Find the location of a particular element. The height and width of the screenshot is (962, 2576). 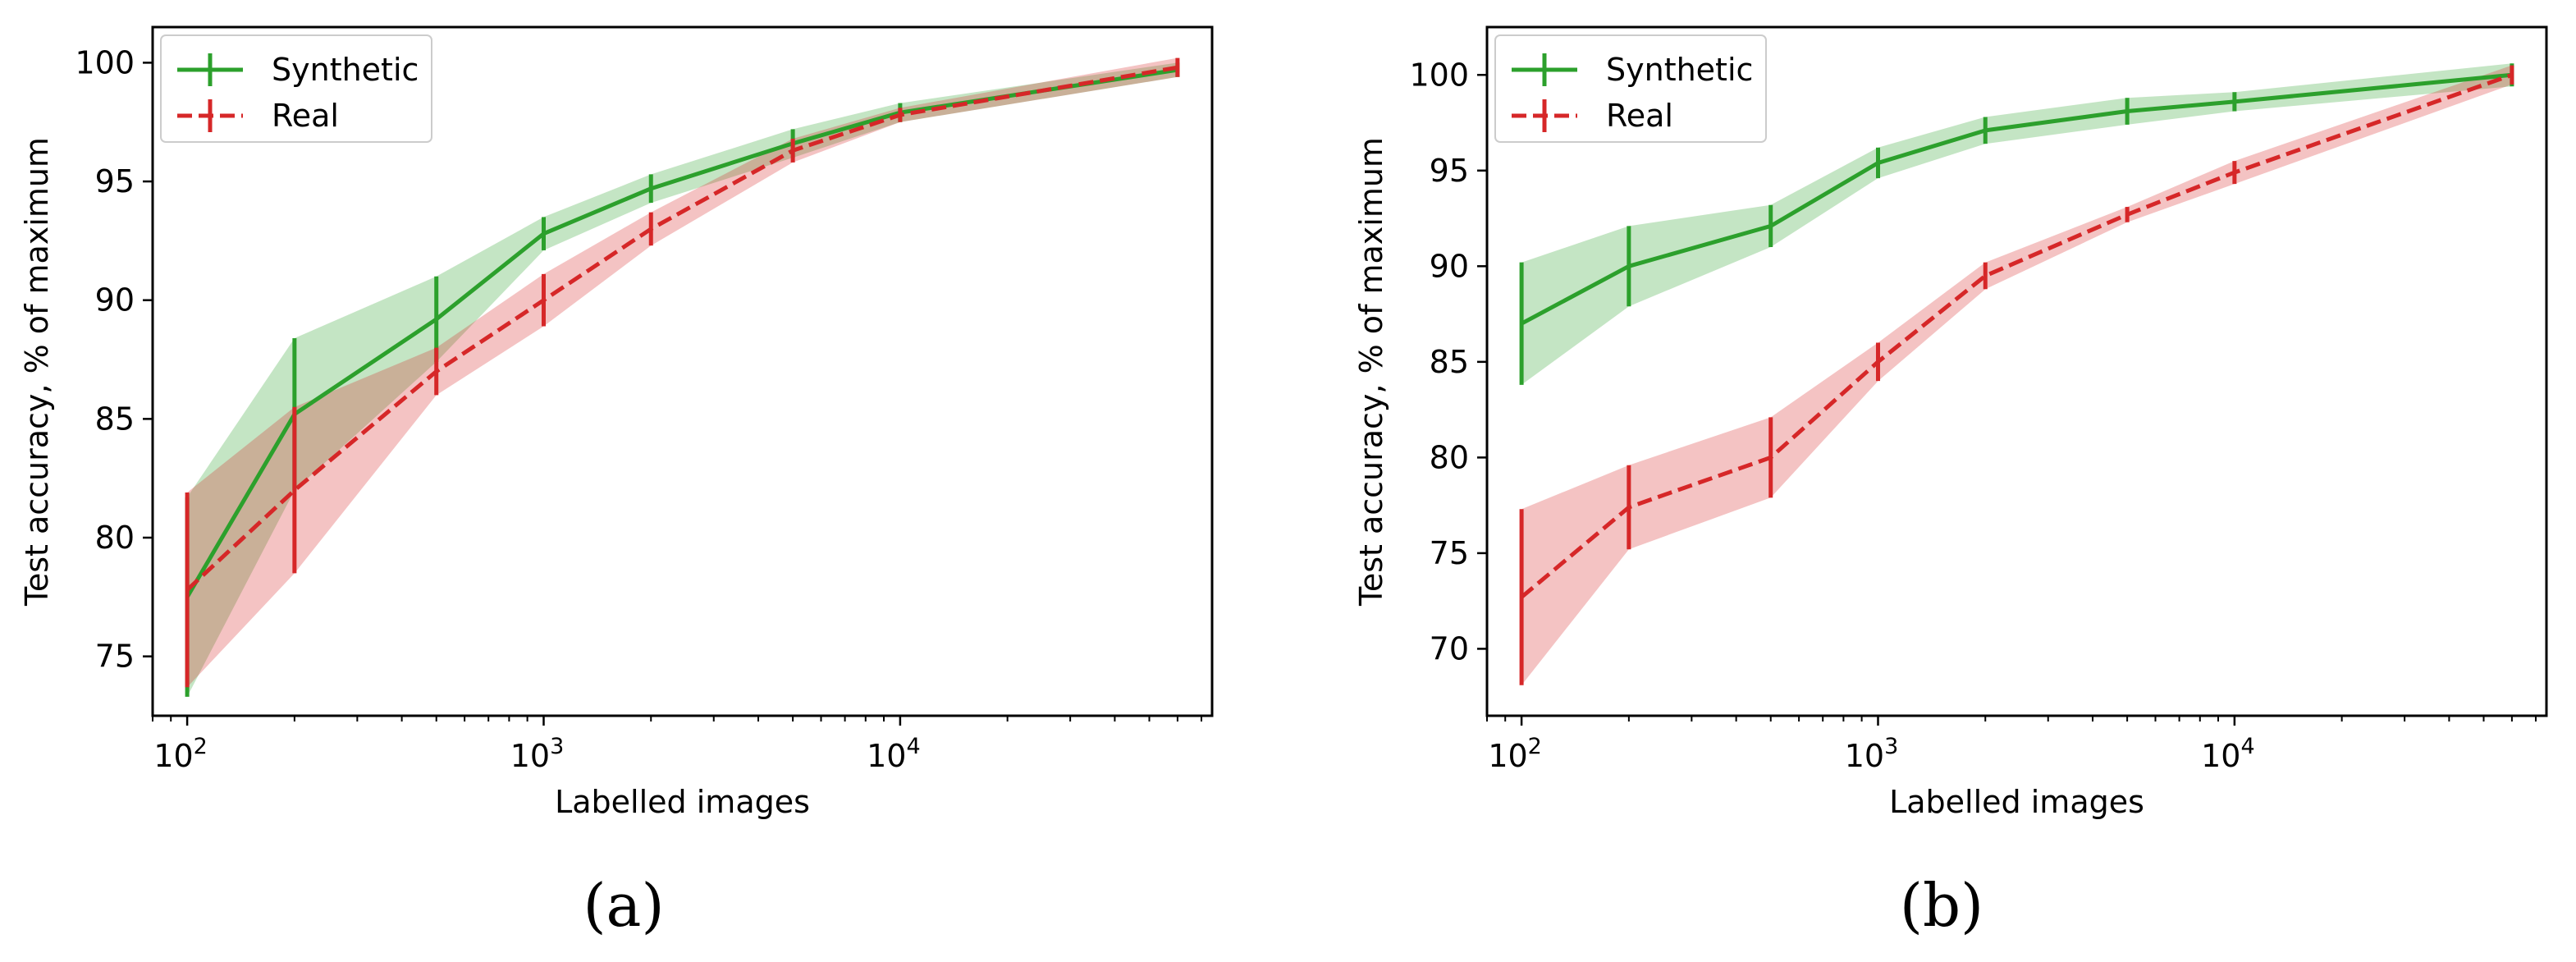

panel-caption: (a) is located at coordinates (623, 905).